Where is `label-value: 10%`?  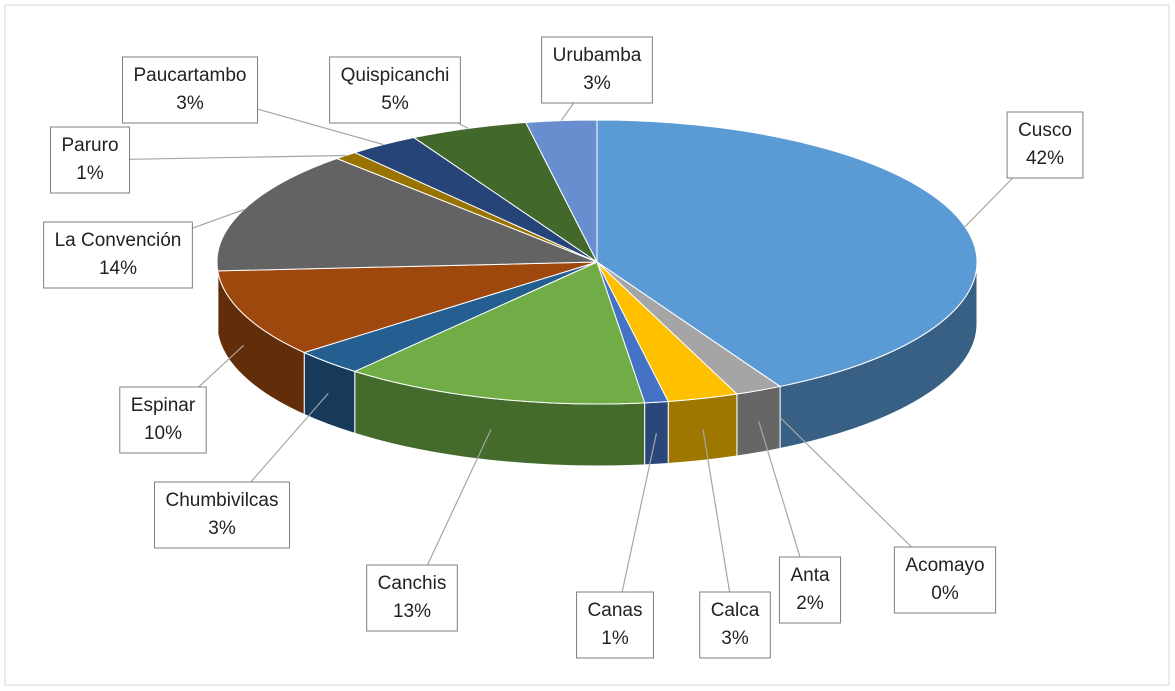
label-value: 10% is located at coordinates (163, 433).